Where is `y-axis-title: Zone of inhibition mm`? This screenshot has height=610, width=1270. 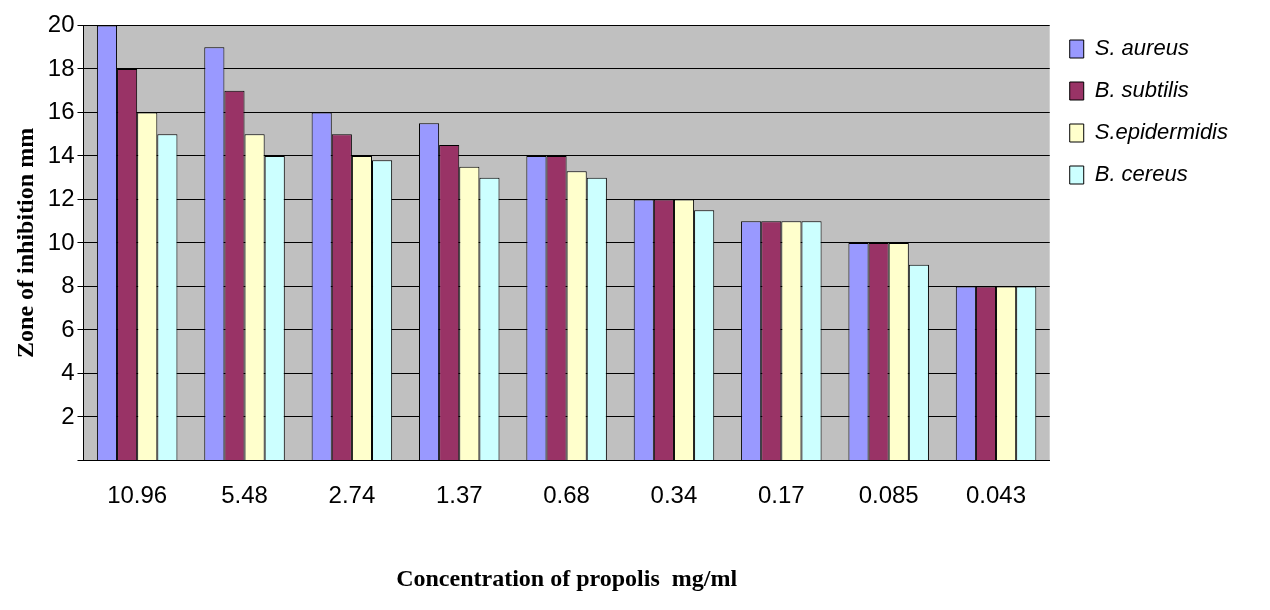 y-axis-title: Zone of inhibition mm is located at coordinates (24, 242).